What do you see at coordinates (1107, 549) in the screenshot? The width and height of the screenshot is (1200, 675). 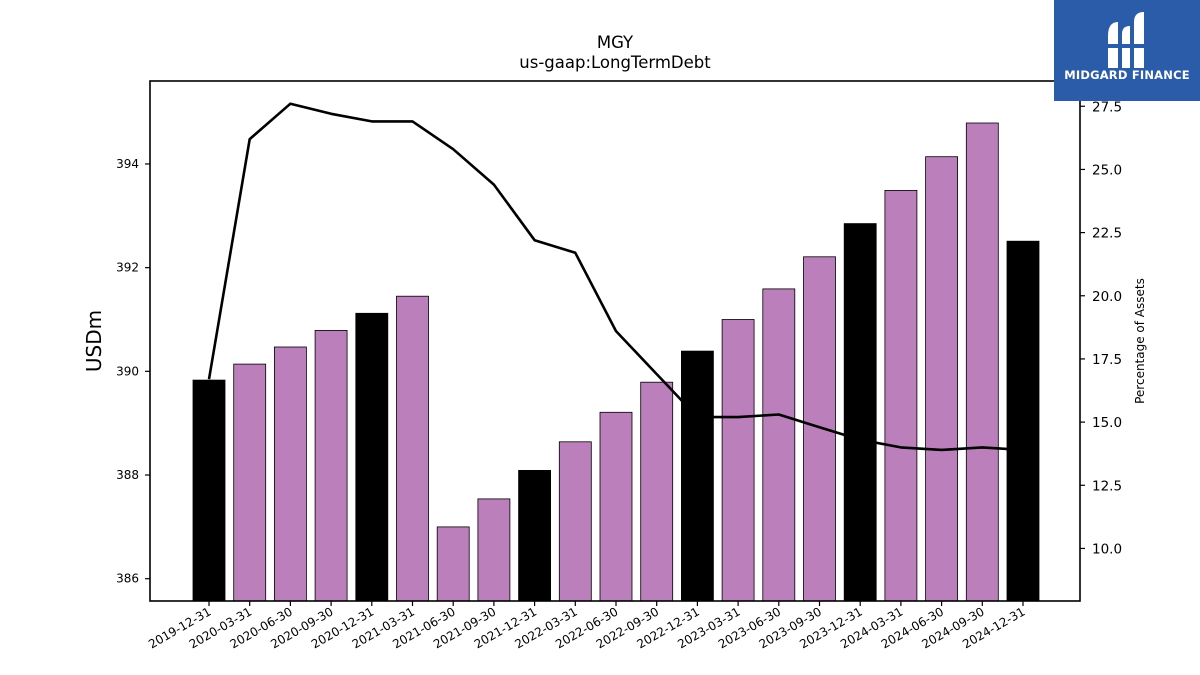 I see `y2-tick-label: 10.0` at bounding box center [1107, 549].